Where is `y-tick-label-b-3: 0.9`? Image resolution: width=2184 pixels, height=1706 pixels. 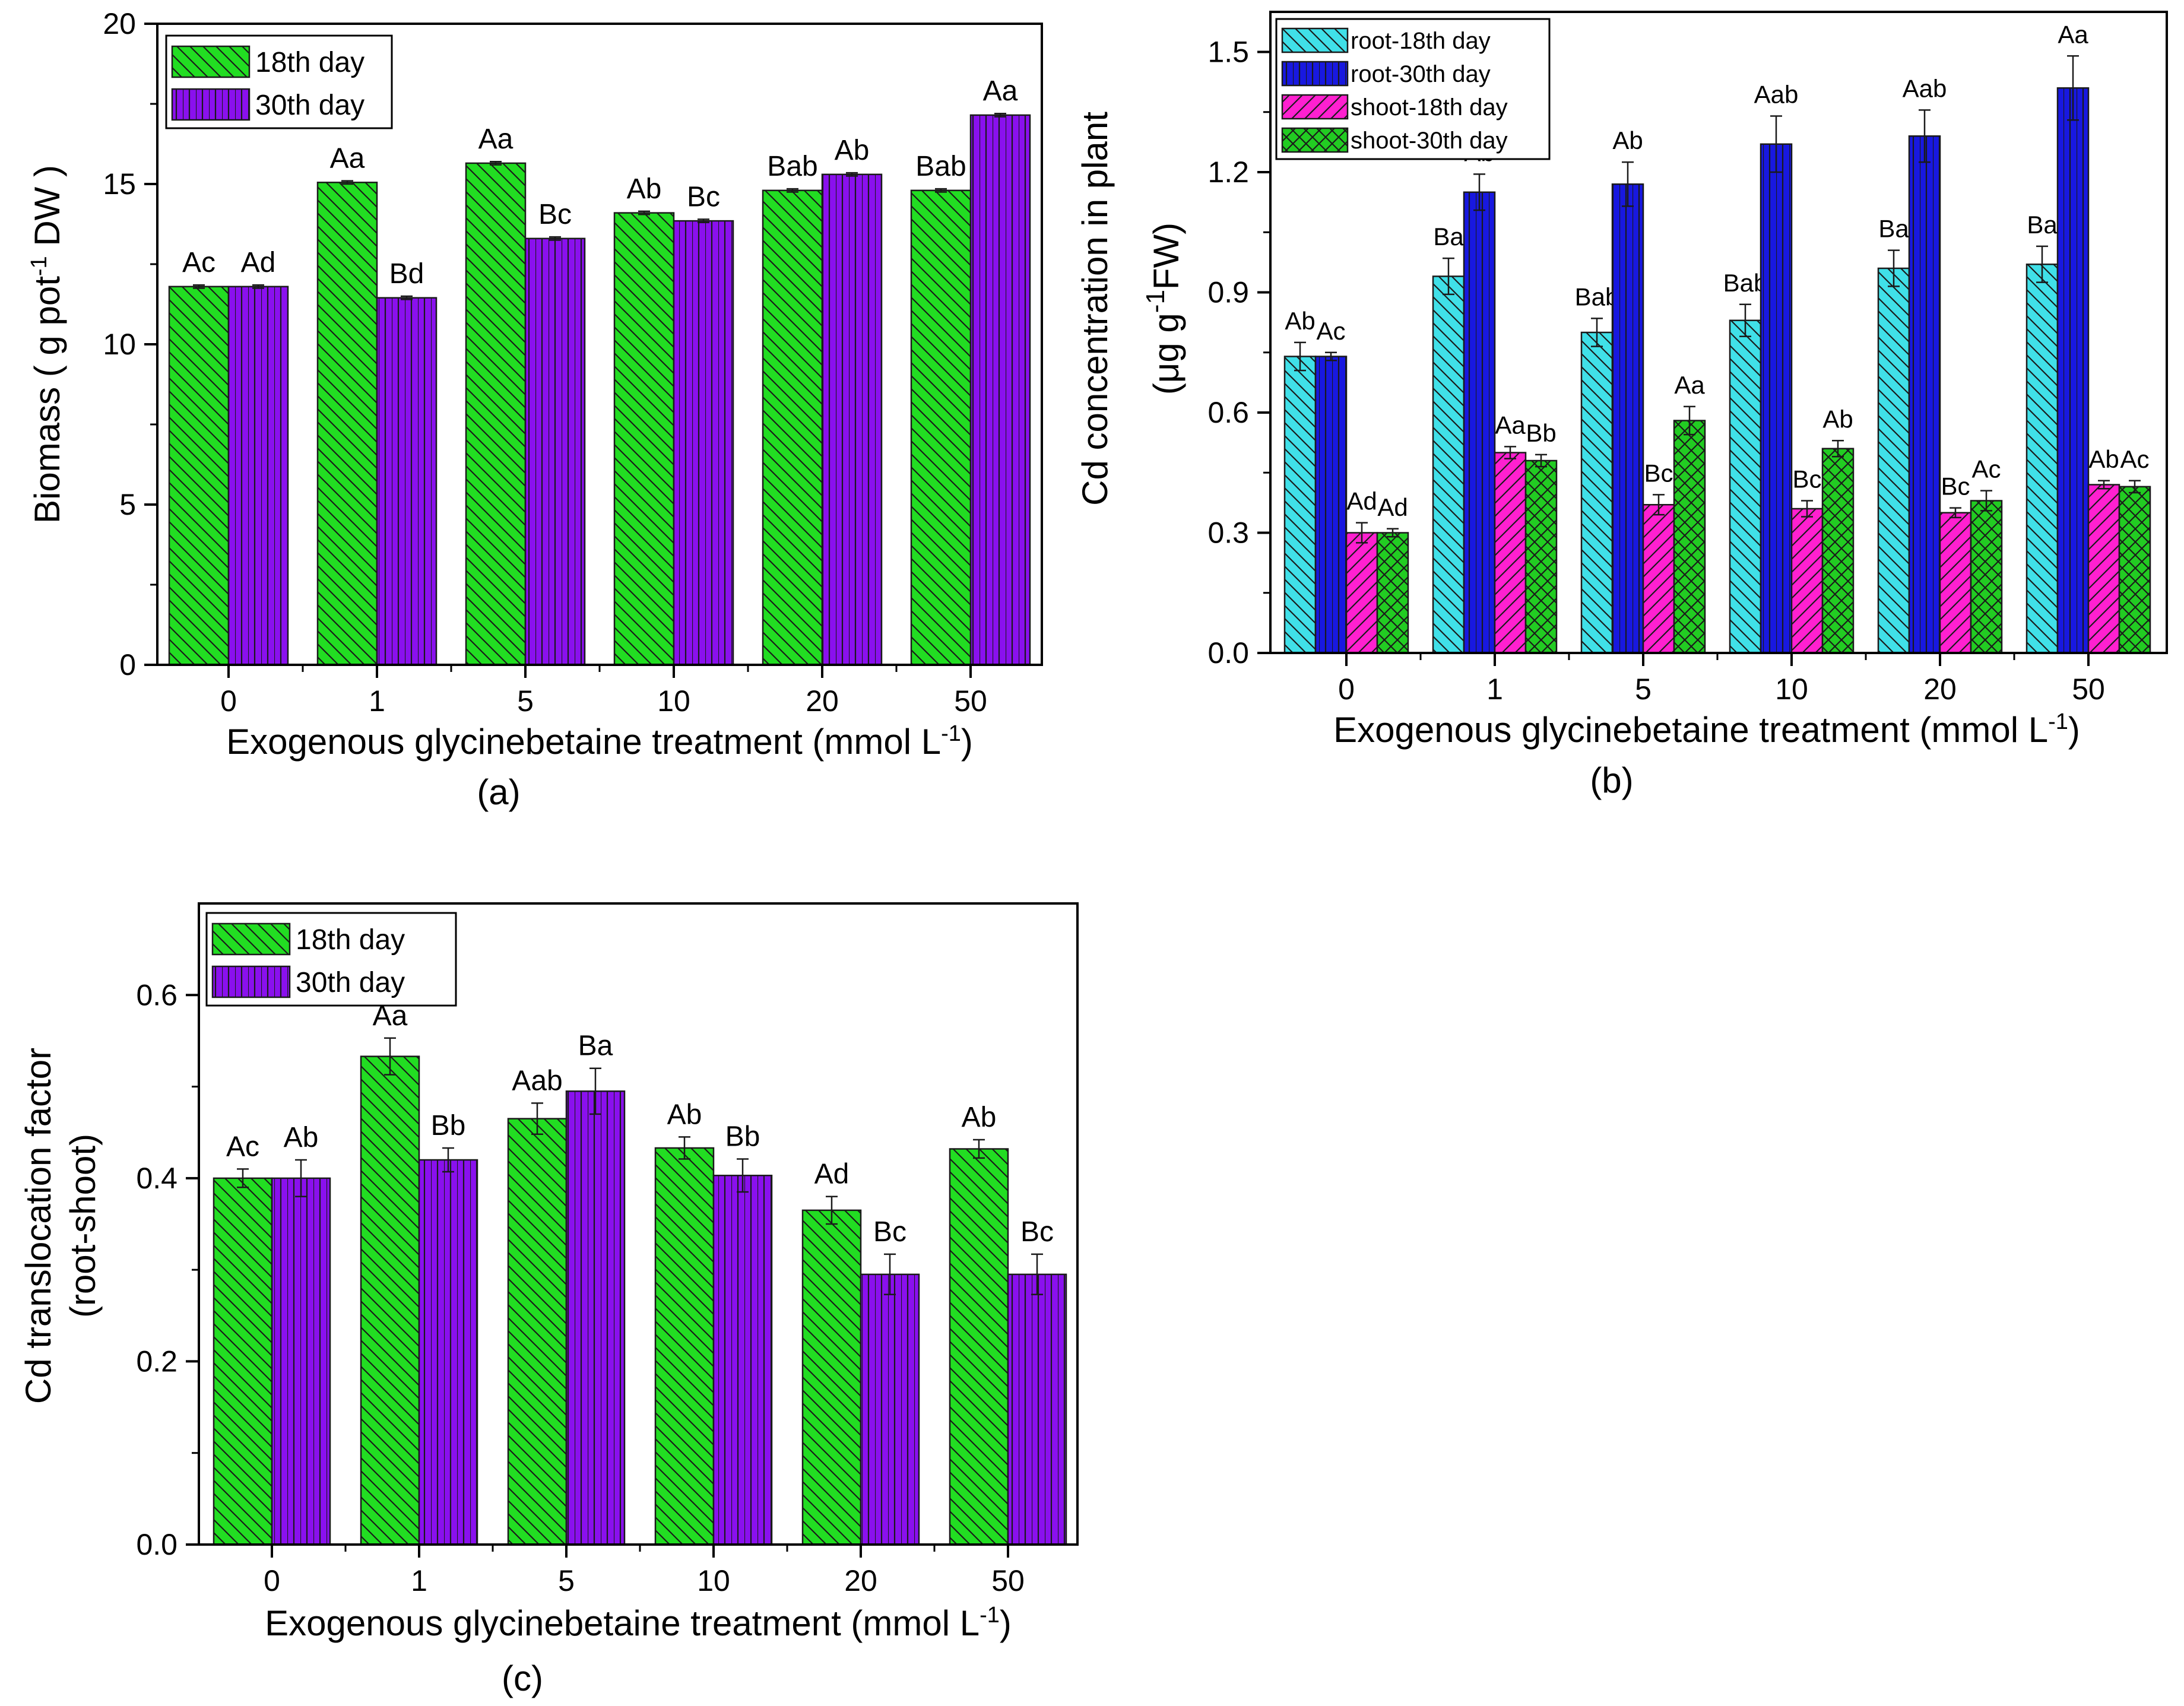
y-tick-label-b-3: 0.9 is located at coordinates (1228, 292).